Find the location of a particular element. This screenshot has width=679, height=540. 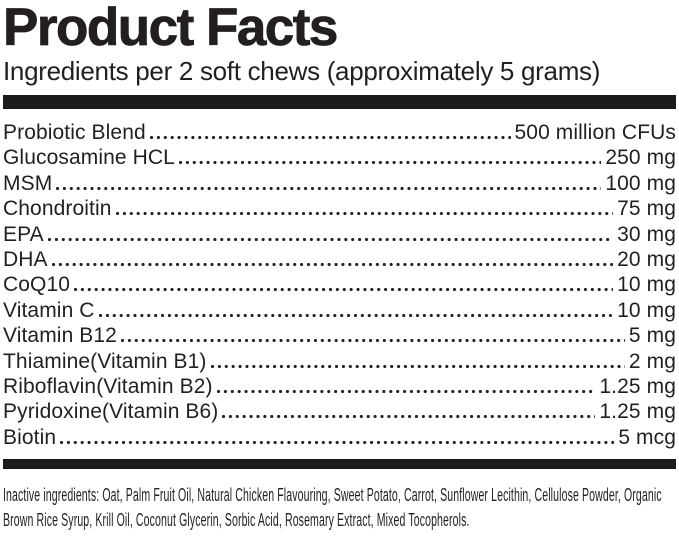

ingredient-amount: 2 mg is located at coordinates (652, 361).